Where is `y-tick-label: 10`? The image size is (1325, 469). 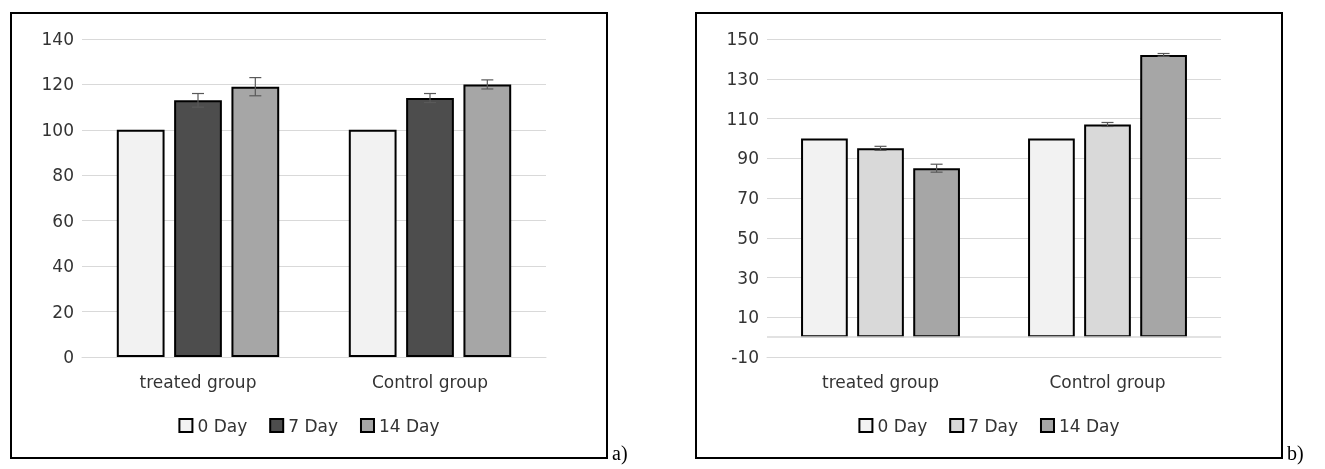
y-tick-label: 10 is located at coordinates (748, 317).